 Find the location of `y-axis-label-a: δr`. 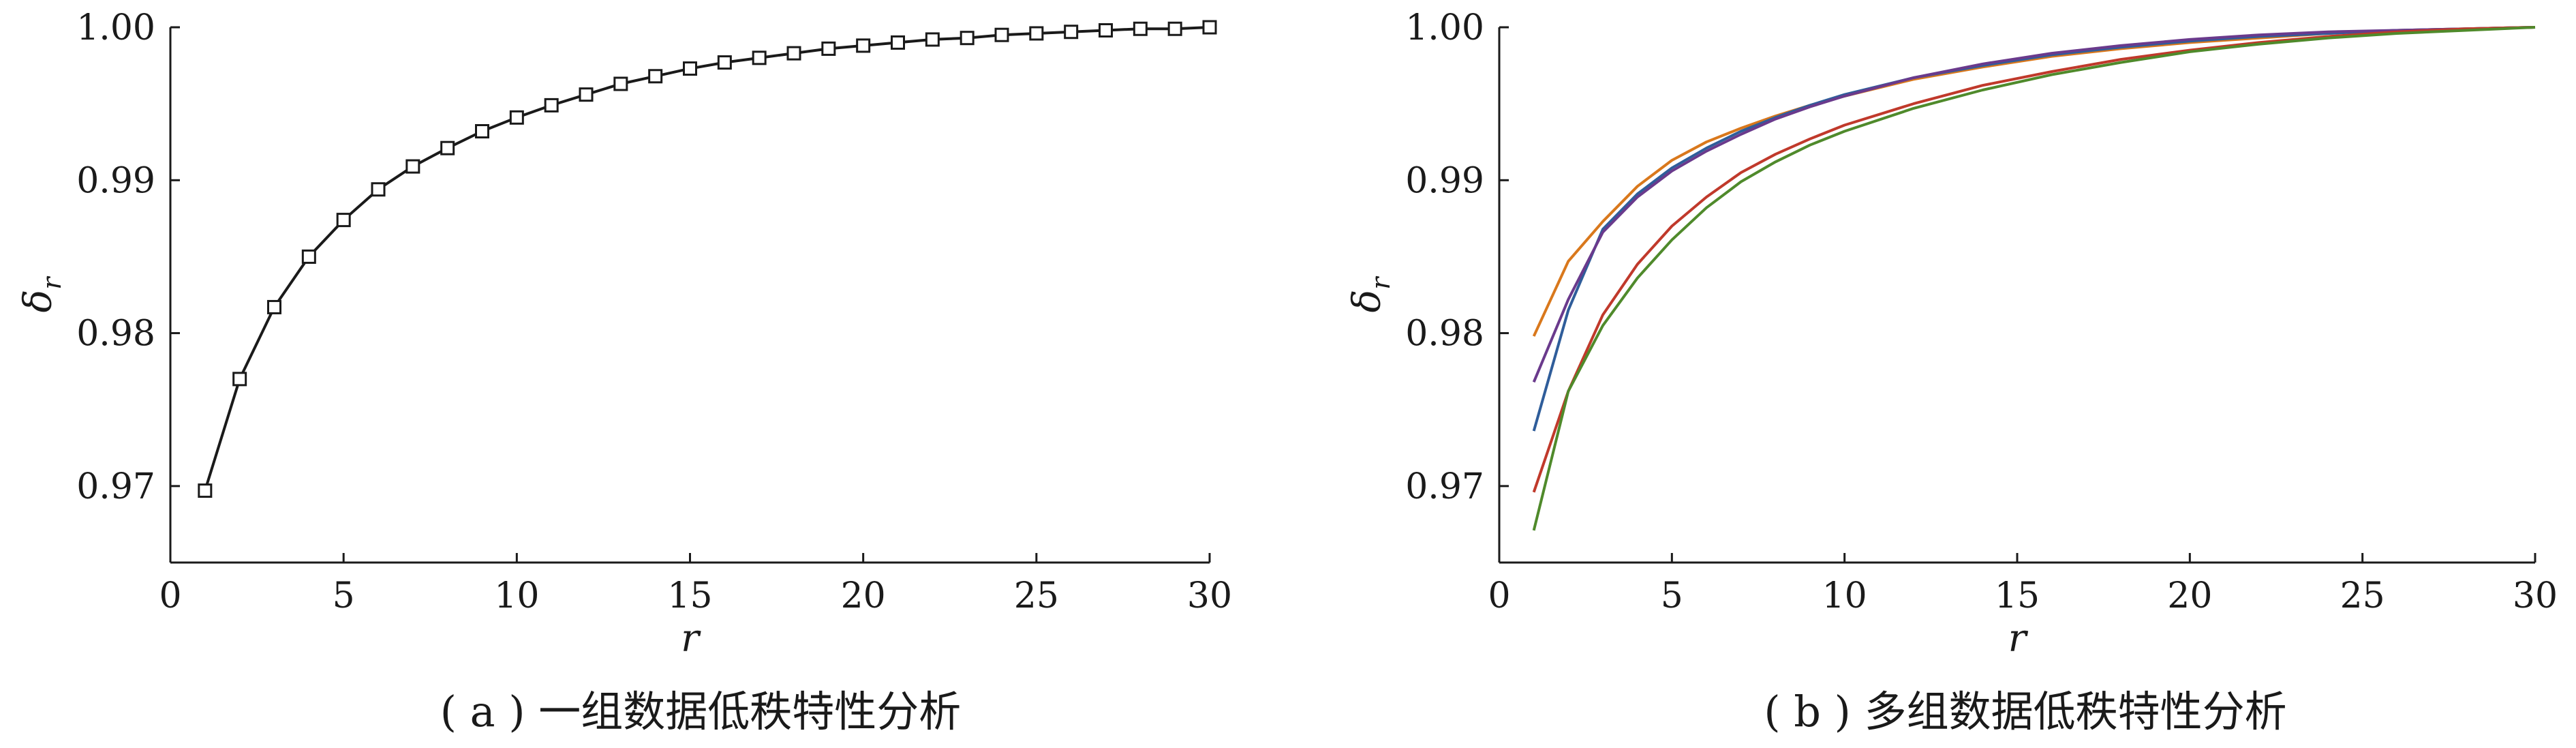

y-axis-label-a: δr is located at coordinates (41, 294).